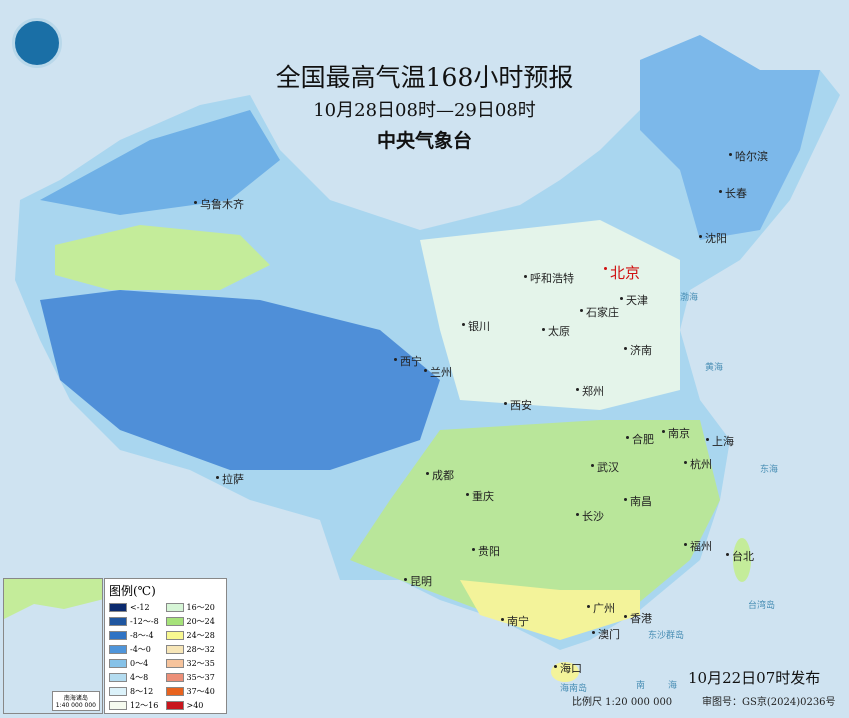 The image size is (849, 718). Describe the element at coordinates (740, 556) in the screenshot. I see `city-label: 台北` at that location.